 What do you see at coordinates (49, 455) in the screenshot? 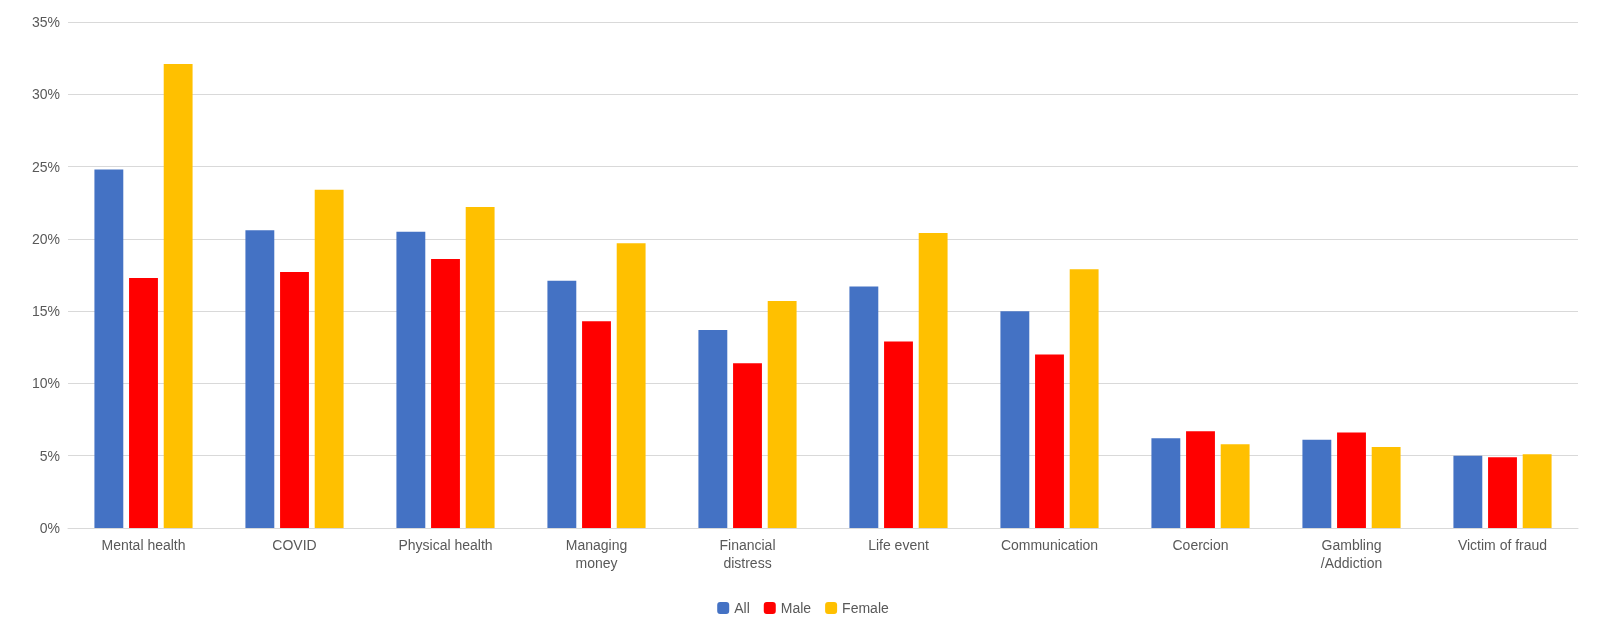
I see `y-tick-label: 5%` at bounding box center [49, 455].